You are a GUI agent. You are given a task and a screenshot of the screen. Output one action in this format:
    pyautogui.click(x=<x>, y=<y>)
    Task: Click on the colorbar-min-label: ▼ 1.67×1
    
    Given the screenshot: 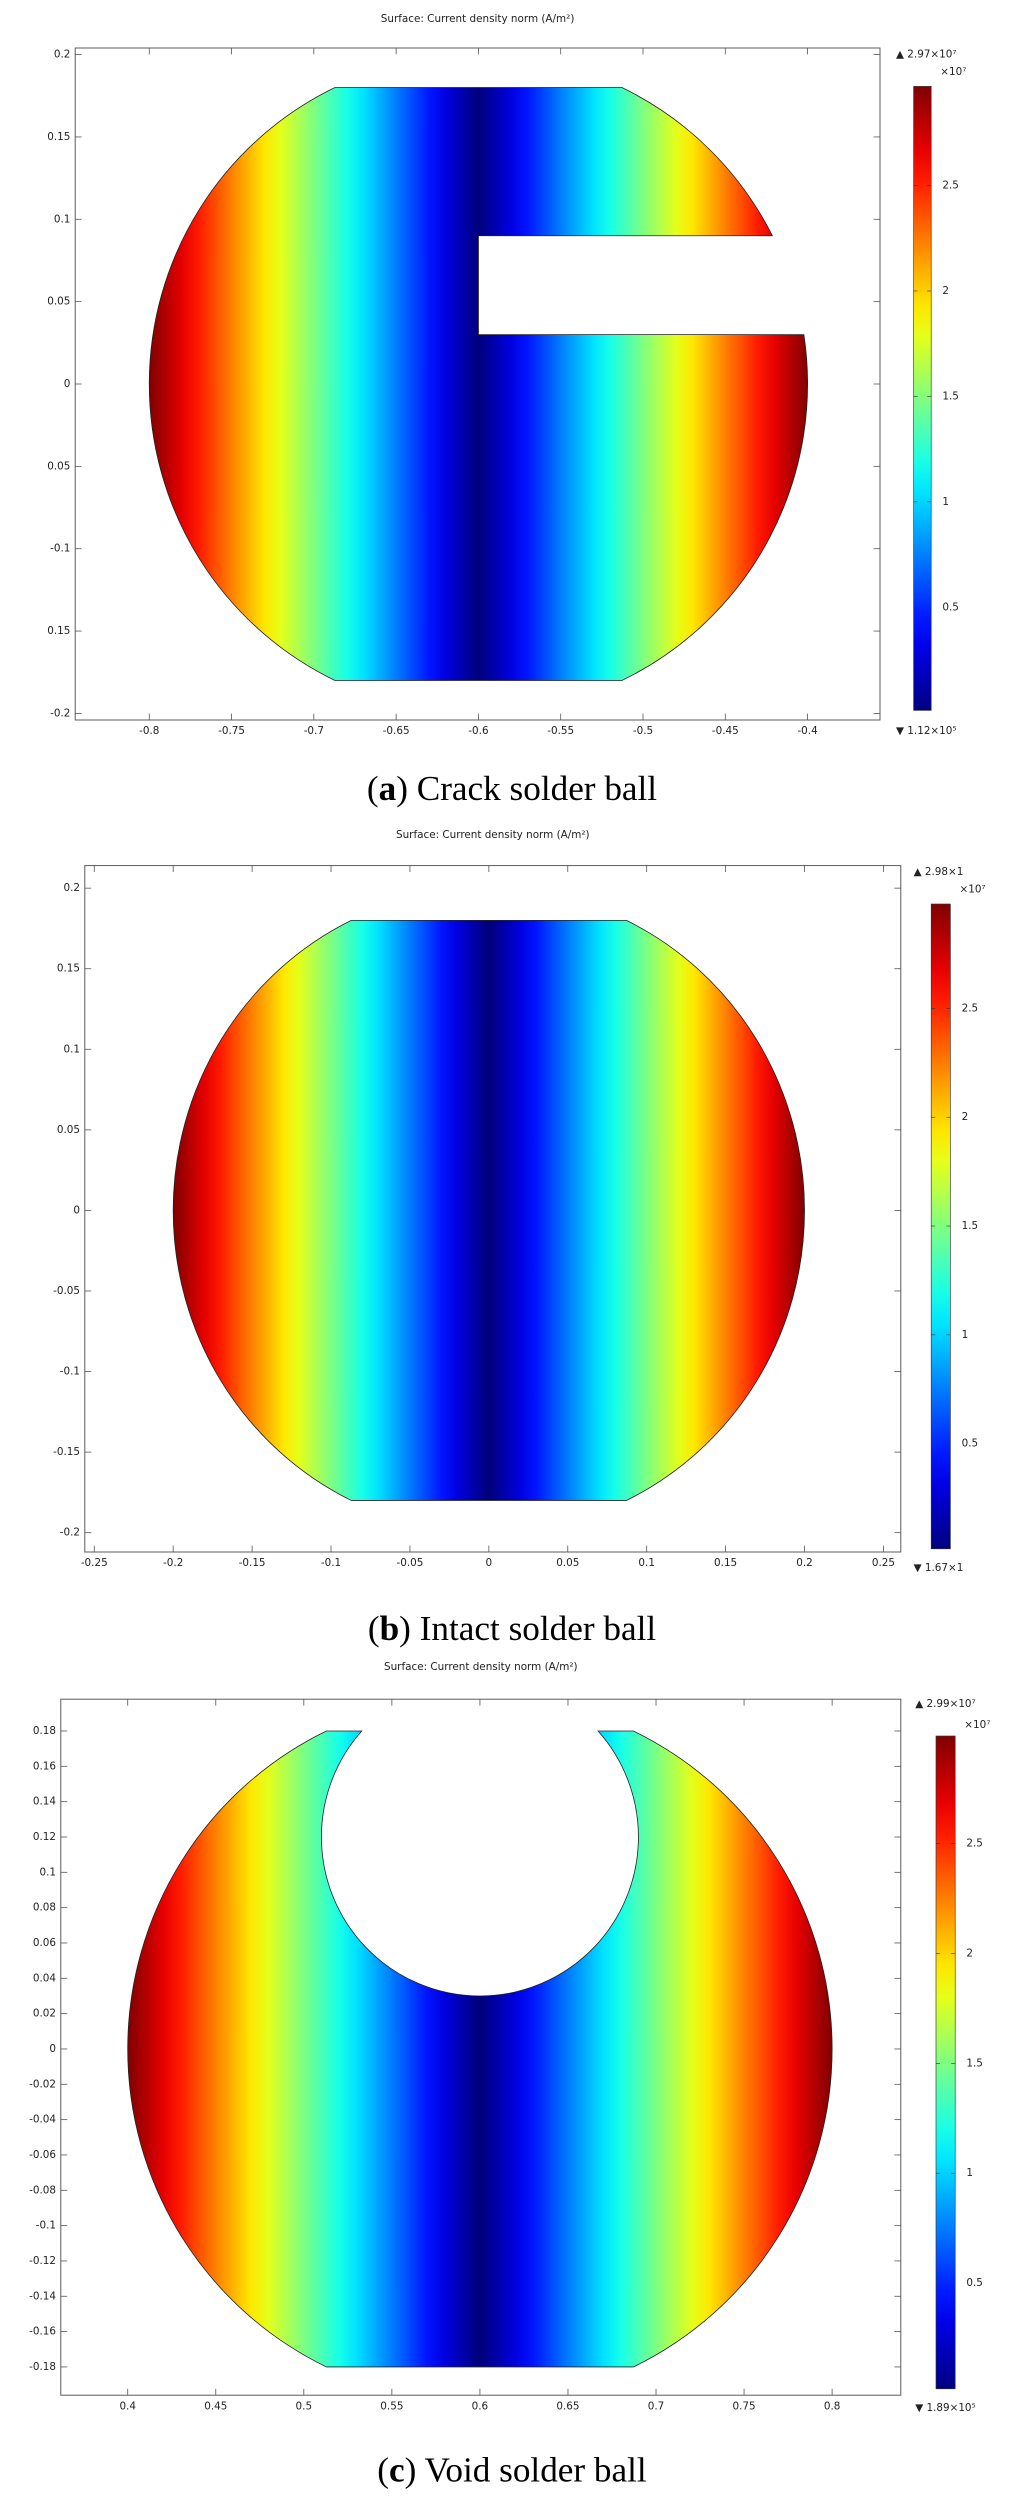 What is the action you would take?
    pyautogui.click(x=939, y=1568)
    